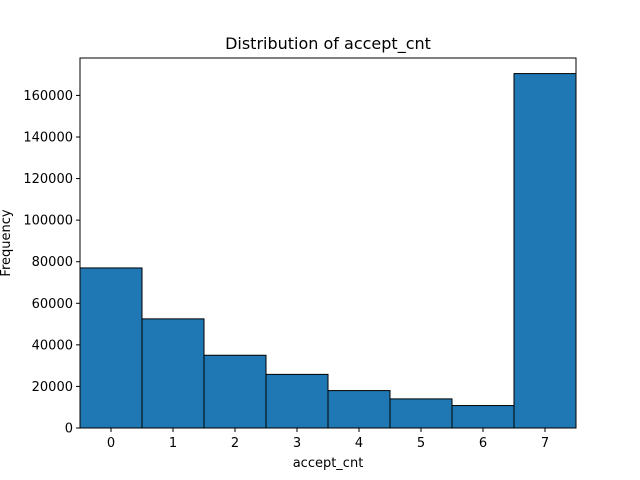 This screenshot has width=640, height=480. I want to click on y-tick-label: 80000, so click(52, 262).